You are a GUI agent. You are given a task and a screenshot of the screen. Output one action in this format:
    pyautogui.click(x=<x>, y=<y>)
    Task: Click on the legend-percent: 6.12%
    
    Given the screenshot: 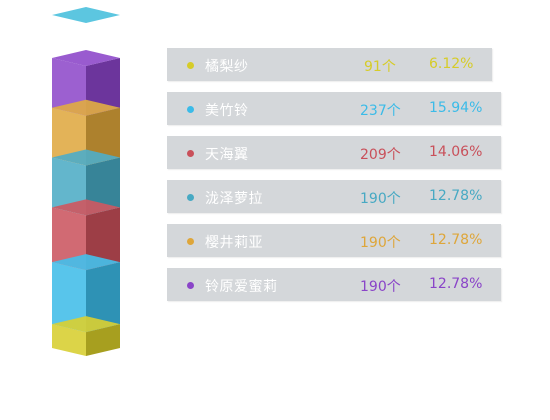 What is the action you would take?
    pyautogui.click(x=451, y=64)
    